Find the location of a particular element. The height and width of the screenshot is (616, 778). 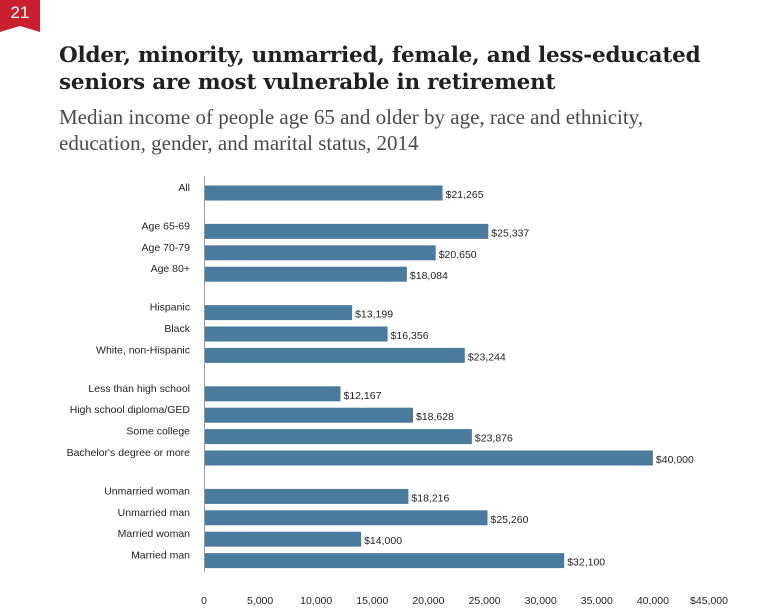

category-label: Less than high school is located at coordinates (139, 389).